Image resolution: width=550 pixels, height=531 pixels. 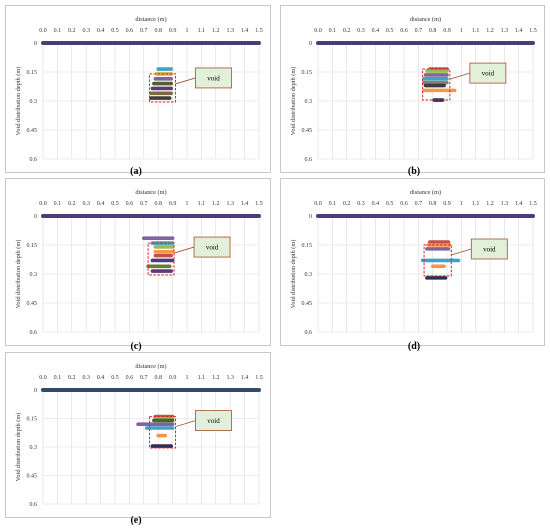 What do you see at coordinates (136, 171) in the screenshot?
I see `panel-caption: (a)` at bounding box center [136, 171].